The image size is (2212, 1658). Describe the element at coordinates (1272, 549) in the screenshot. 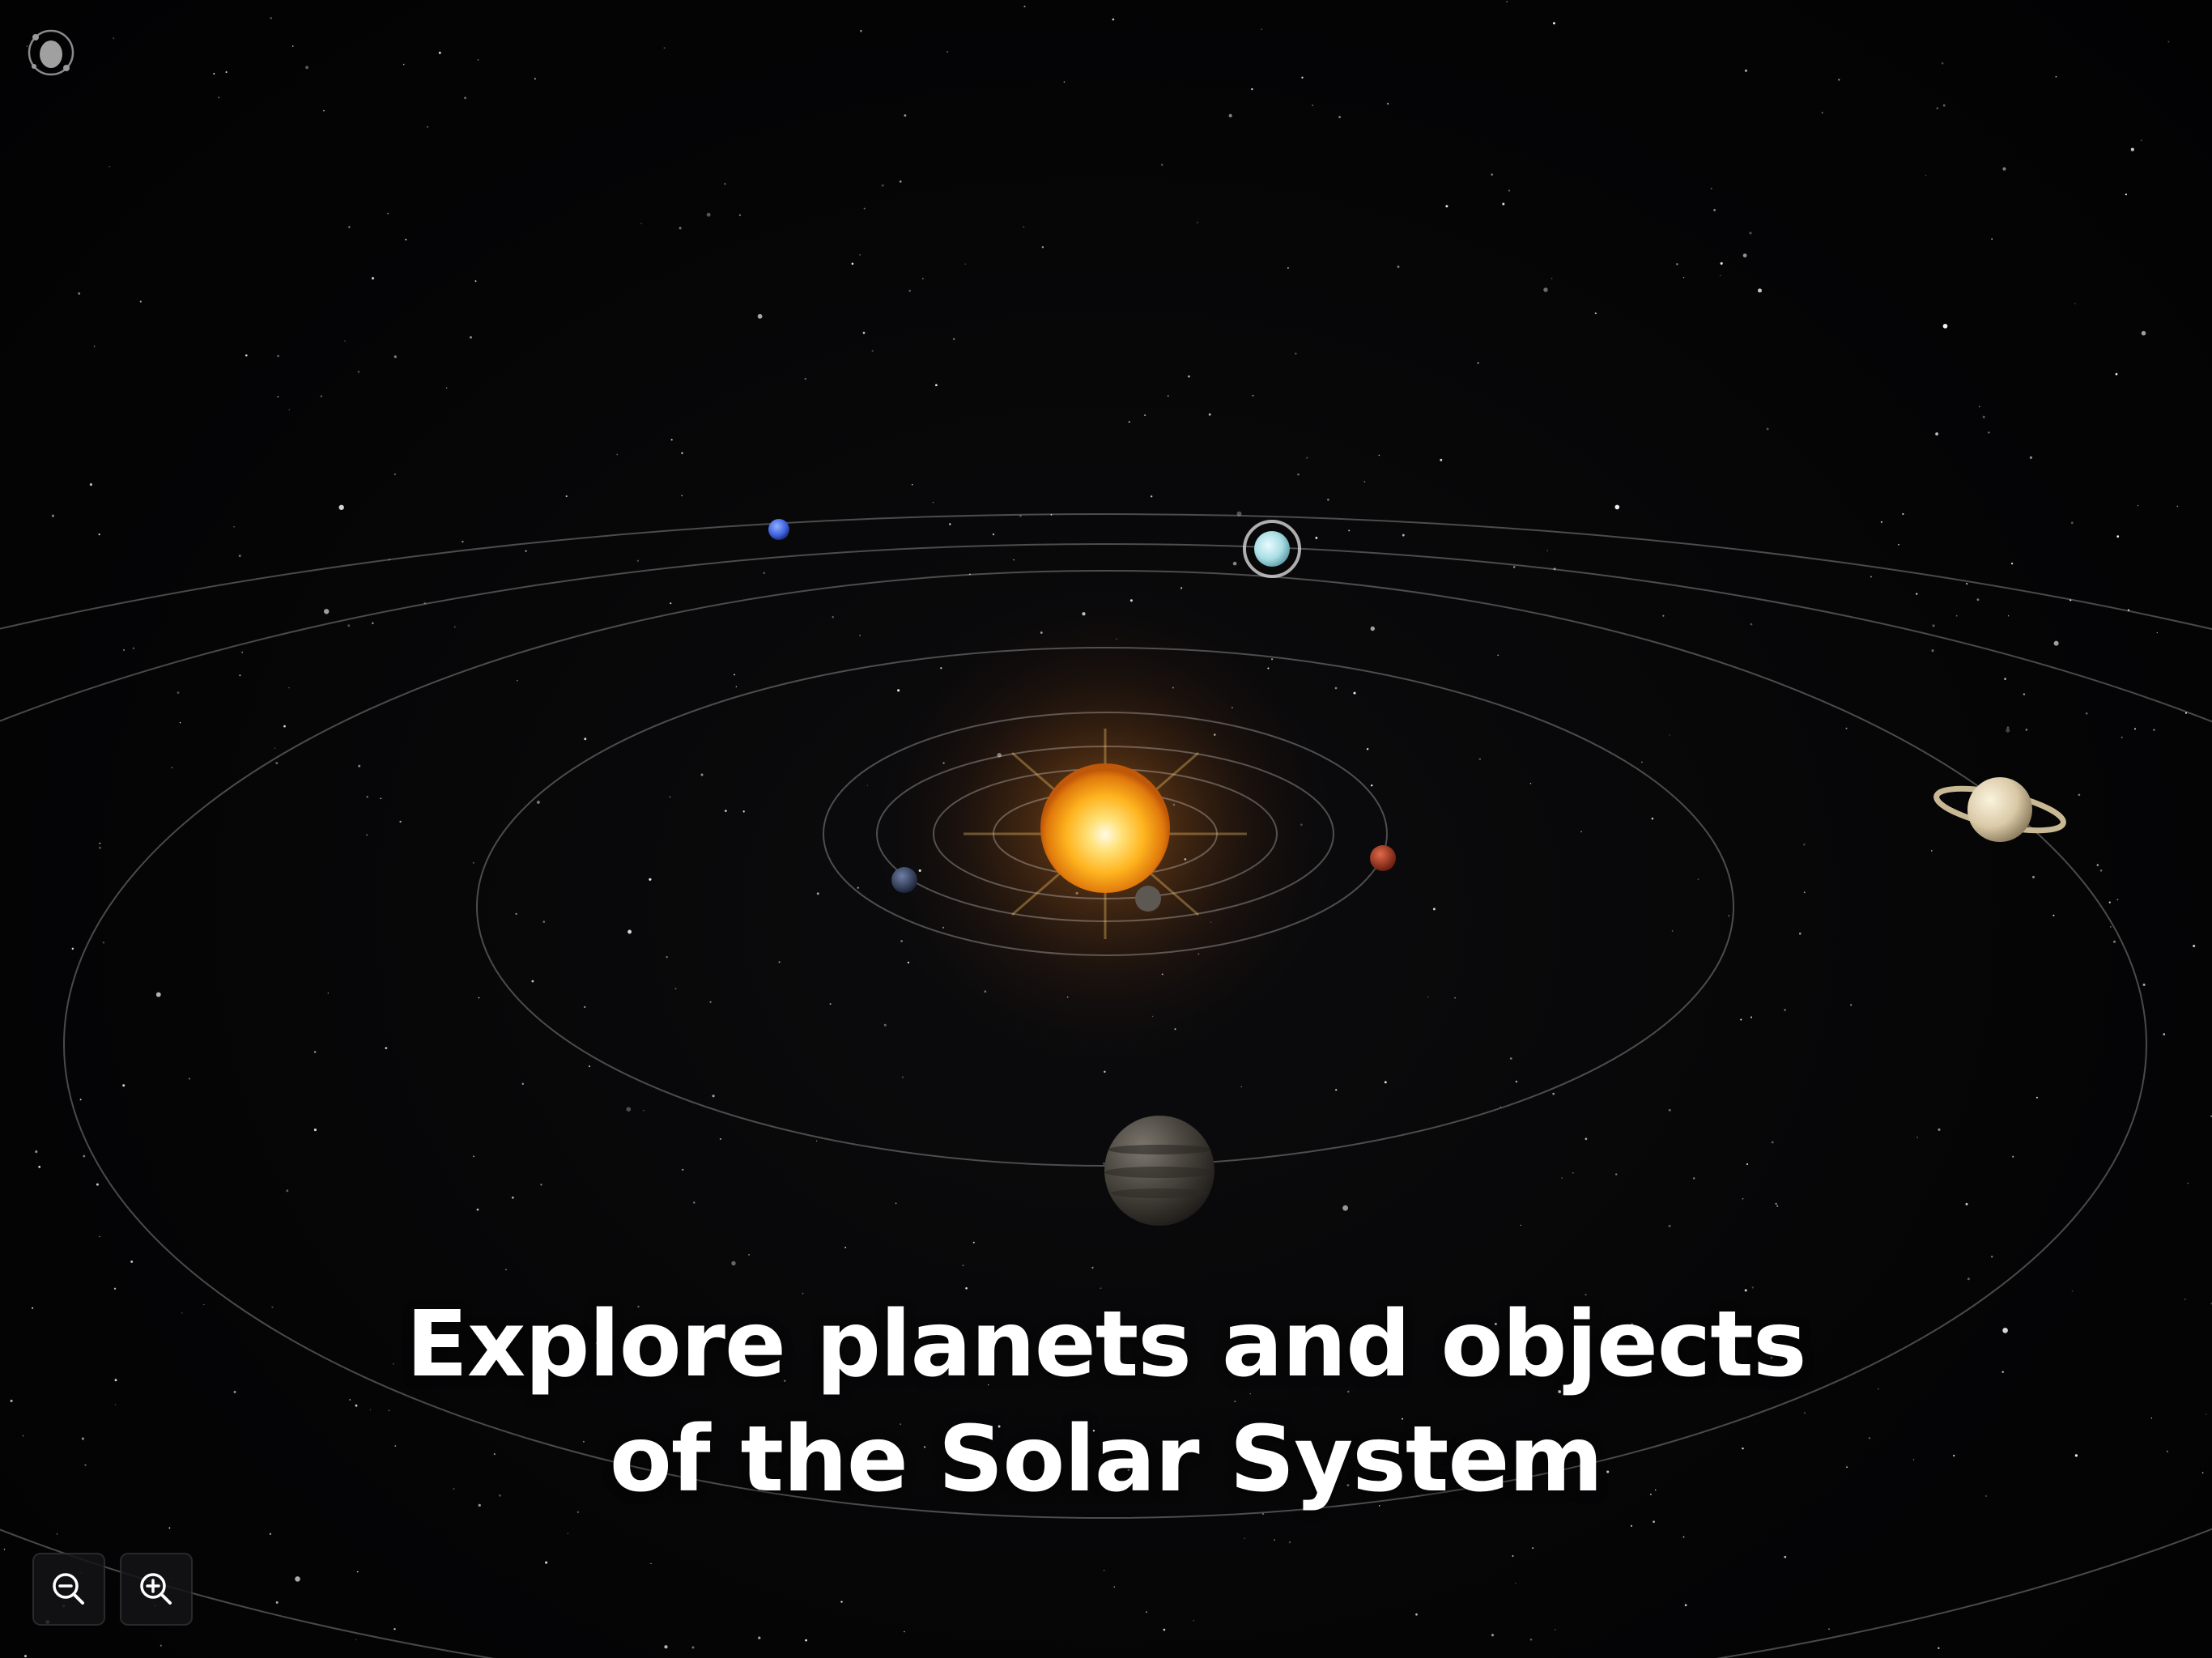

I see `uranus-sphere` at that location.